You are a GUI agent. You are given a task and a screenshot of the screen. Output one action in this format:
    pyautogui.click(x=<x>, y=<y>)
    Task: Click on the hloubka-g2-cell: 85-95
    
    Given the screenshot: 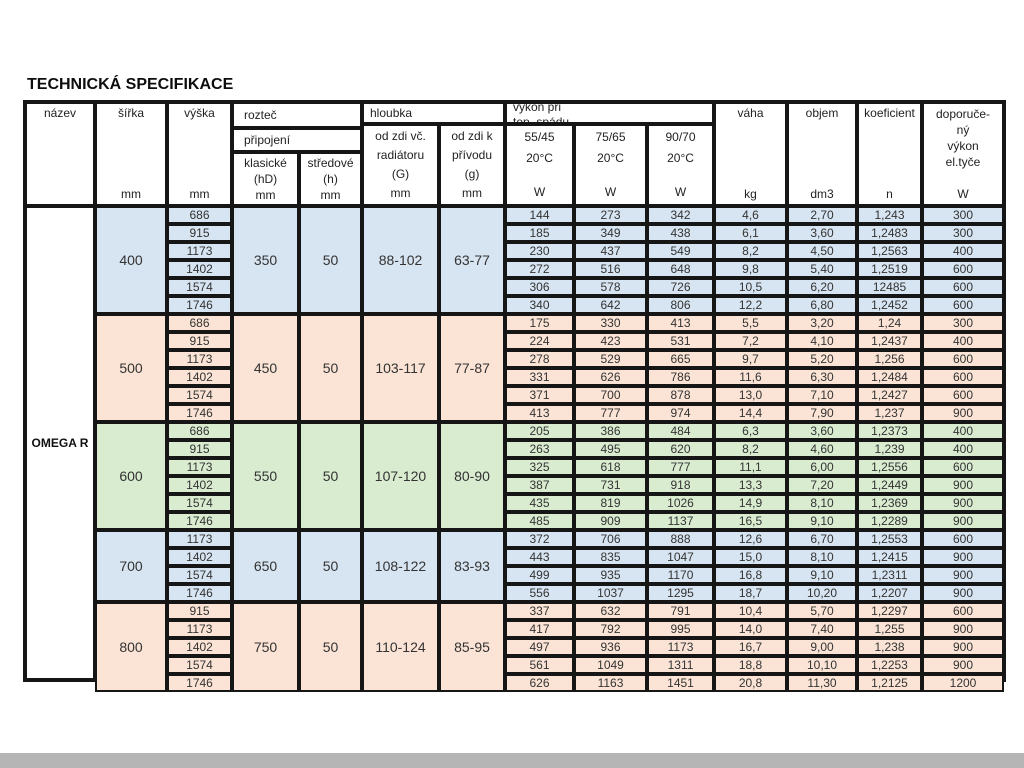 What is the action you would take?
    pyautogui.click(x=472, y=647)
    